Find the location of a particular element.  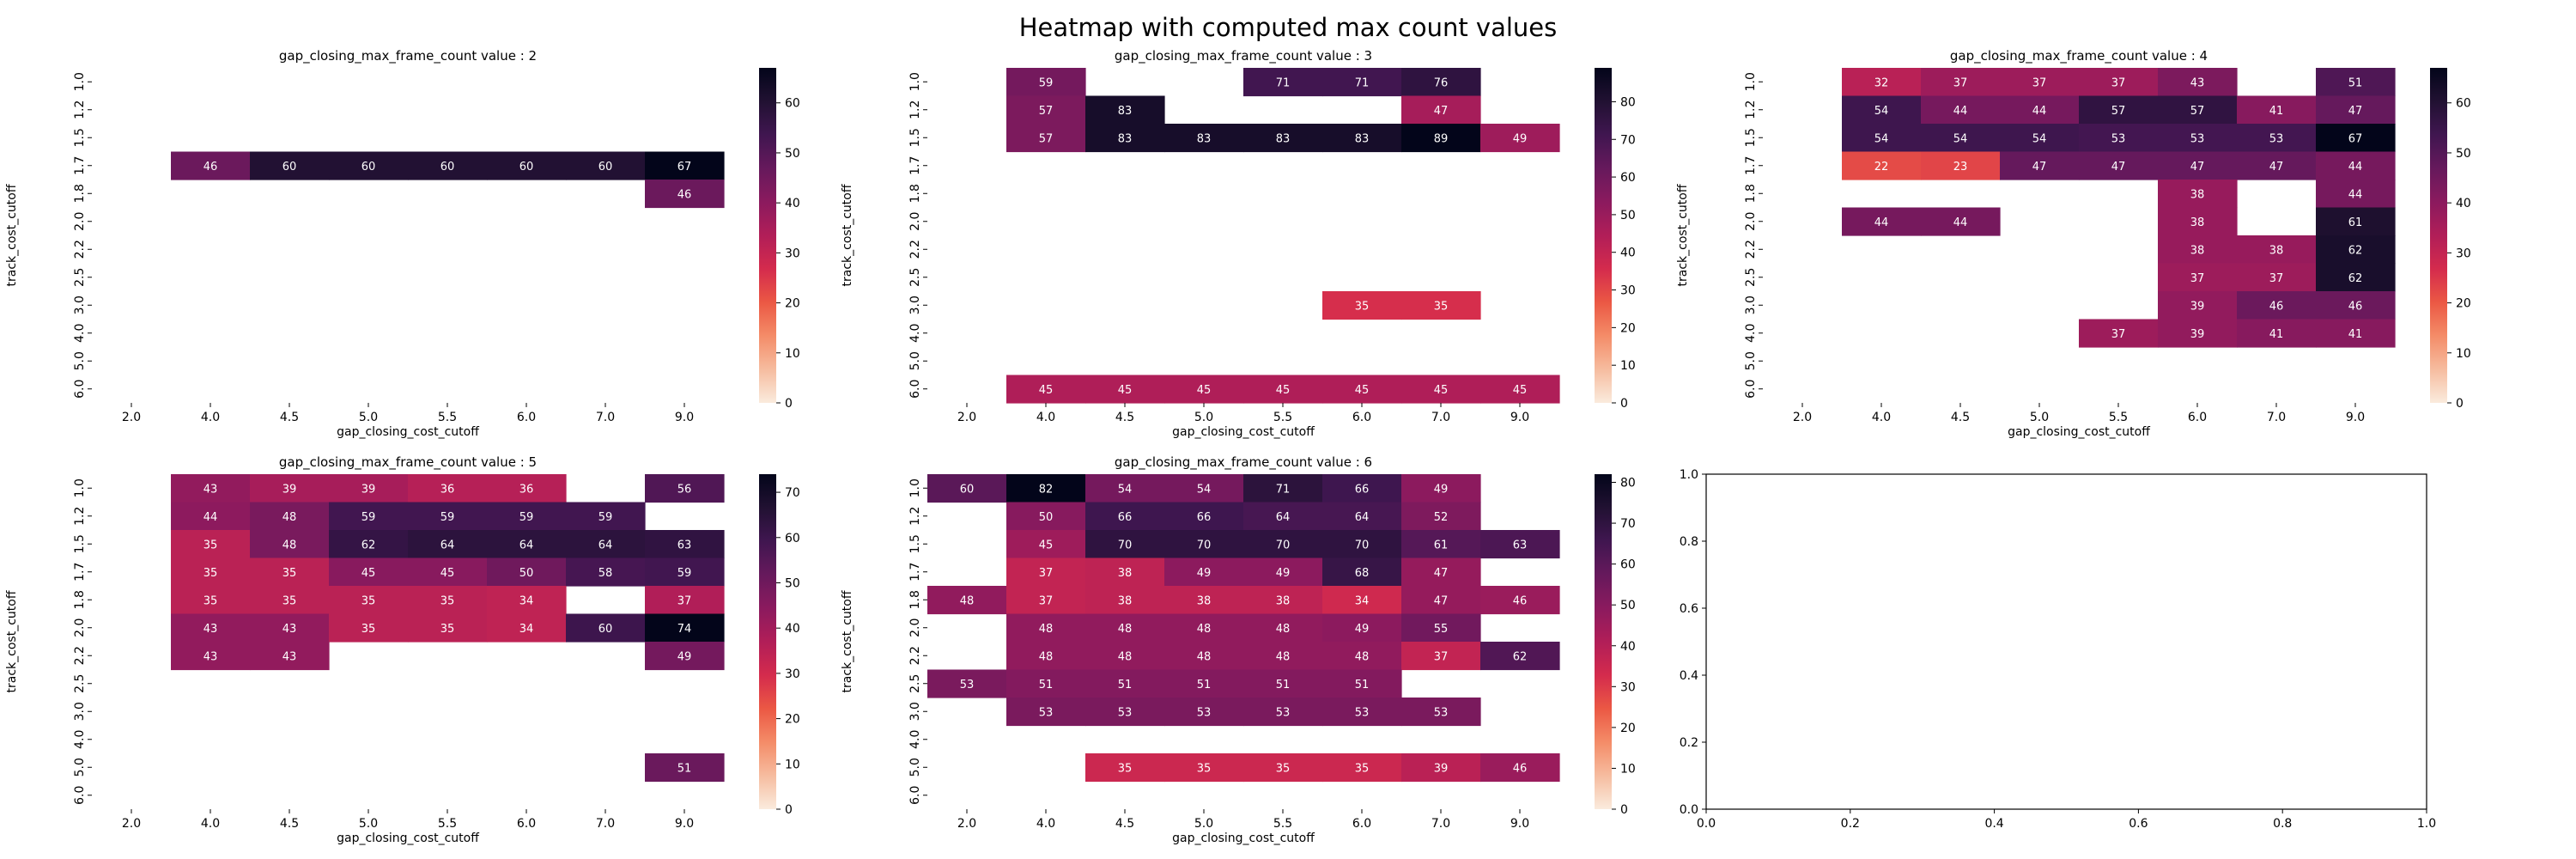

colorbar-tick-label: 40 is located at coordinates (1628, 647).